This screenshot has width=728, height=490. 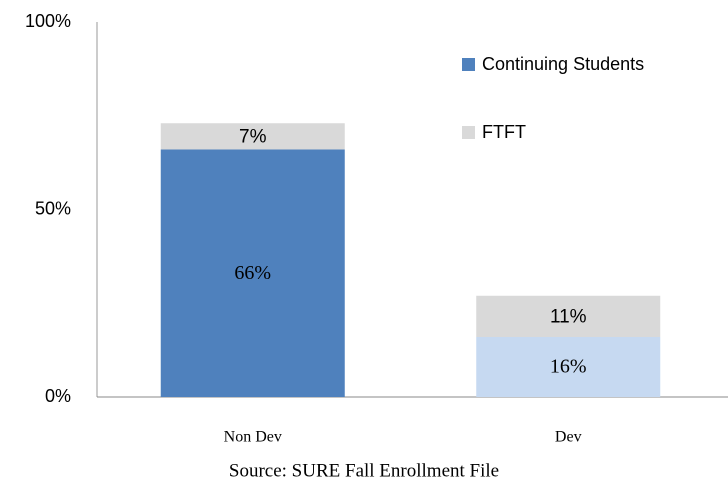 What do you see at coordinates (364, 470) in the screenshot?
I see `source-note: Source: SURE Fall Enrollment File` at bounding box center [364, 470].